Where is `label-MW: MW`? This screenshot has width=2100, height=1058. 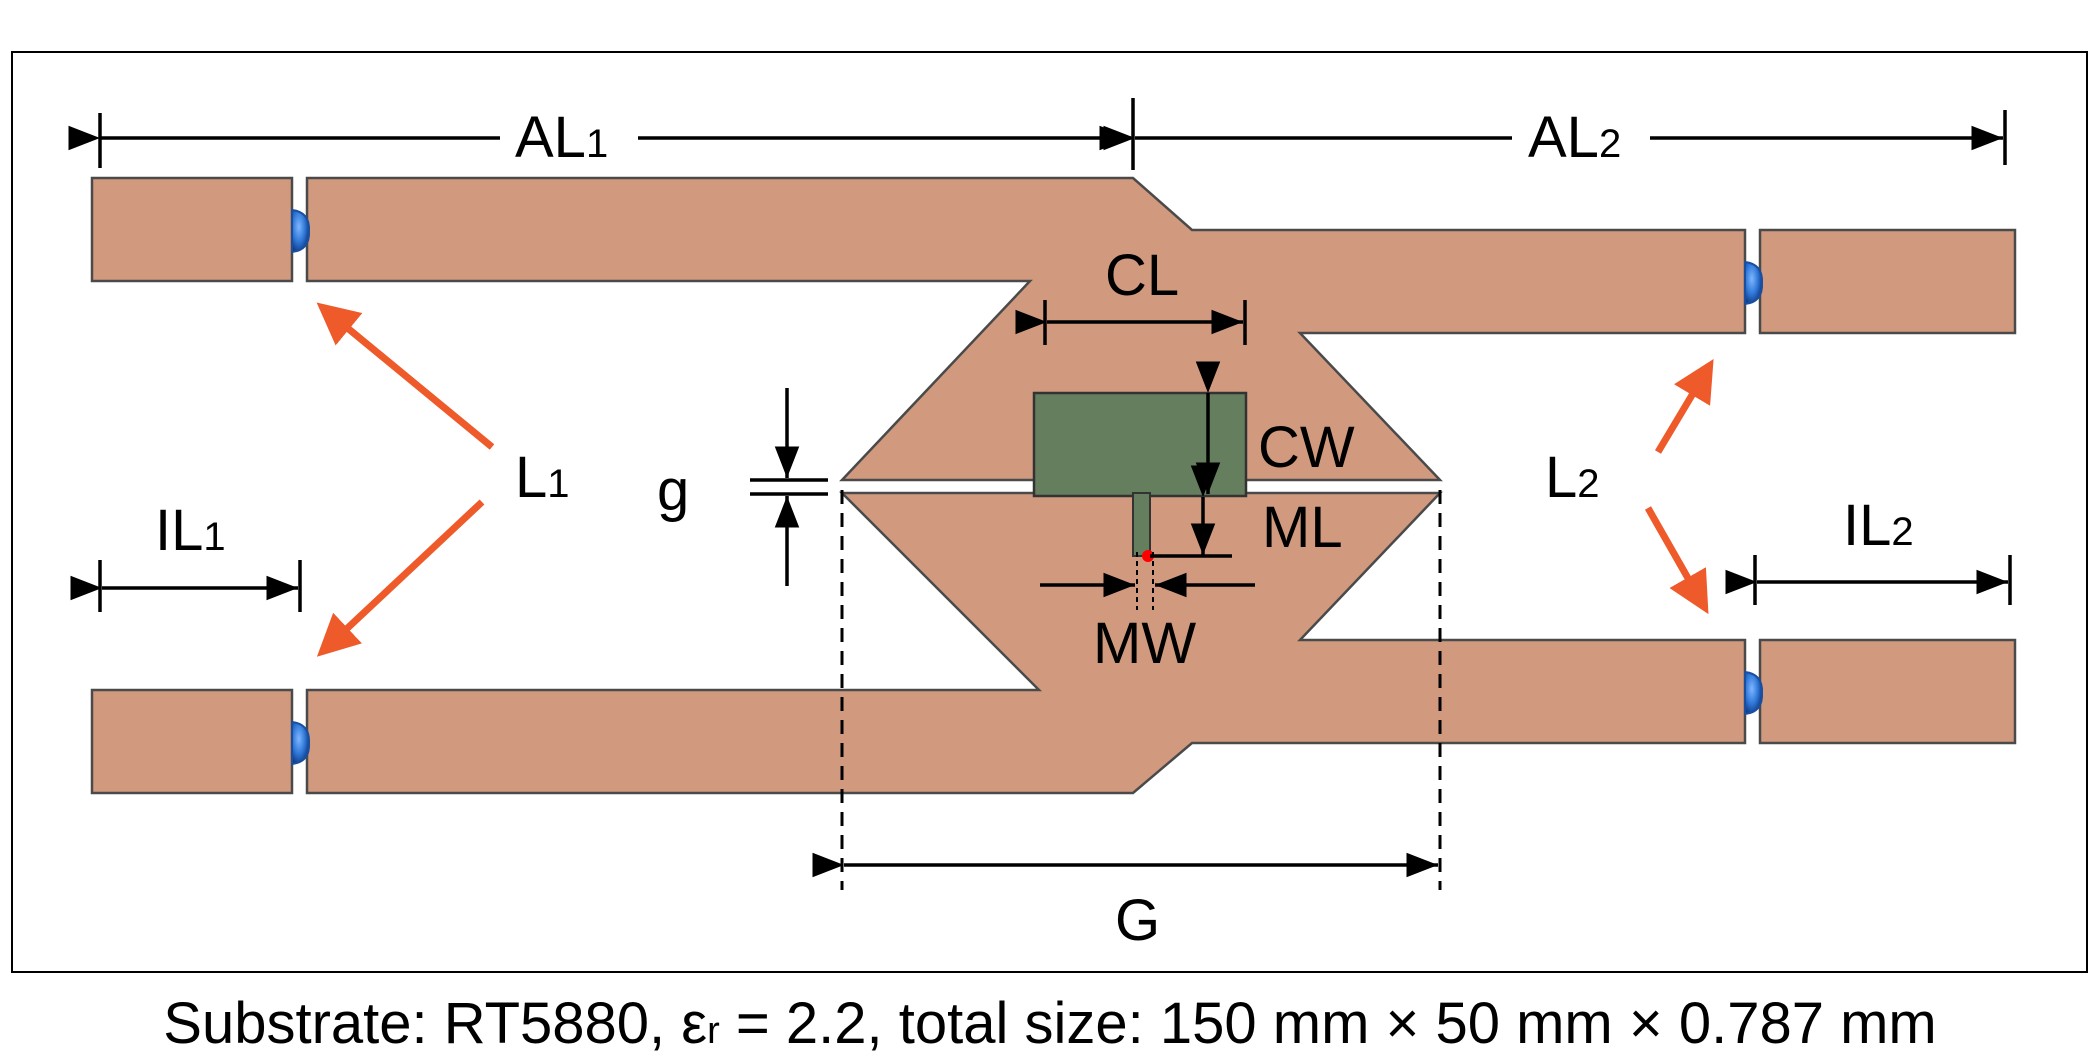
label-MW: MW is located at coordinates (1144, 643).